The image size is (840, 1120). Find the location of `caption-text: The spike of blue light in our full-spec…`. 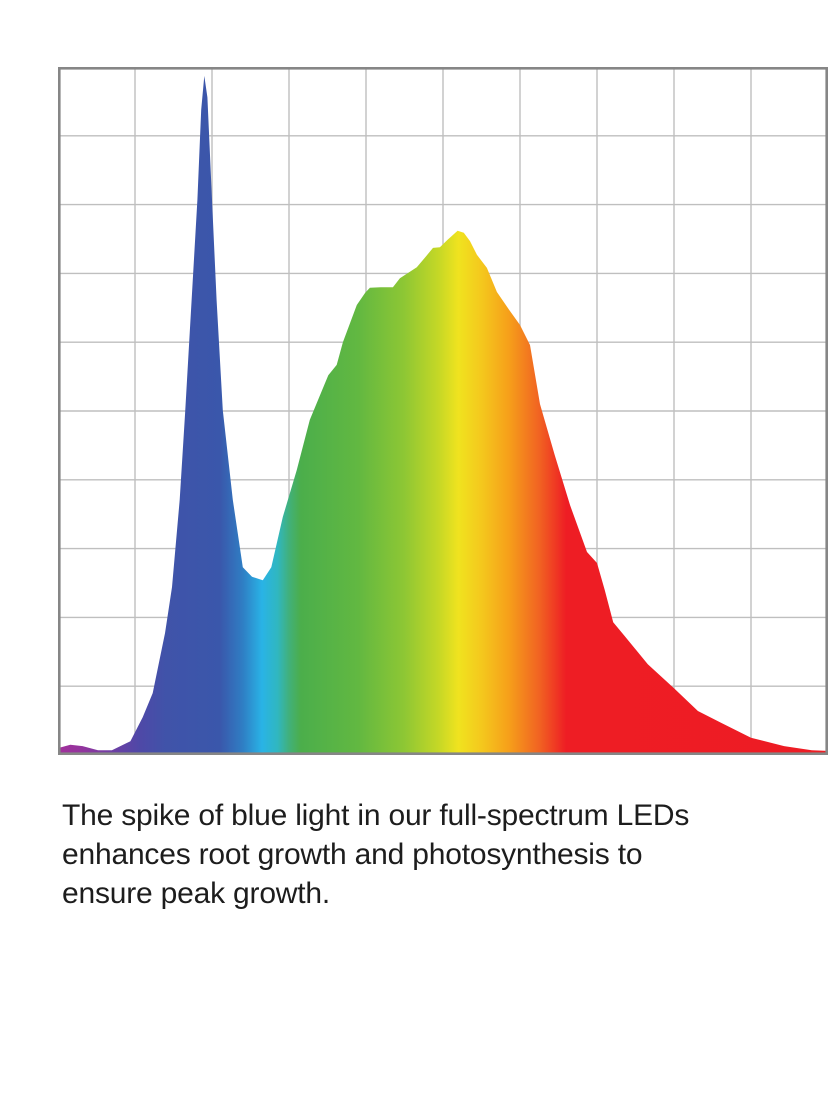

caption-text: The spike of blue light in our full-spec… is located at coordinates (427, 854).